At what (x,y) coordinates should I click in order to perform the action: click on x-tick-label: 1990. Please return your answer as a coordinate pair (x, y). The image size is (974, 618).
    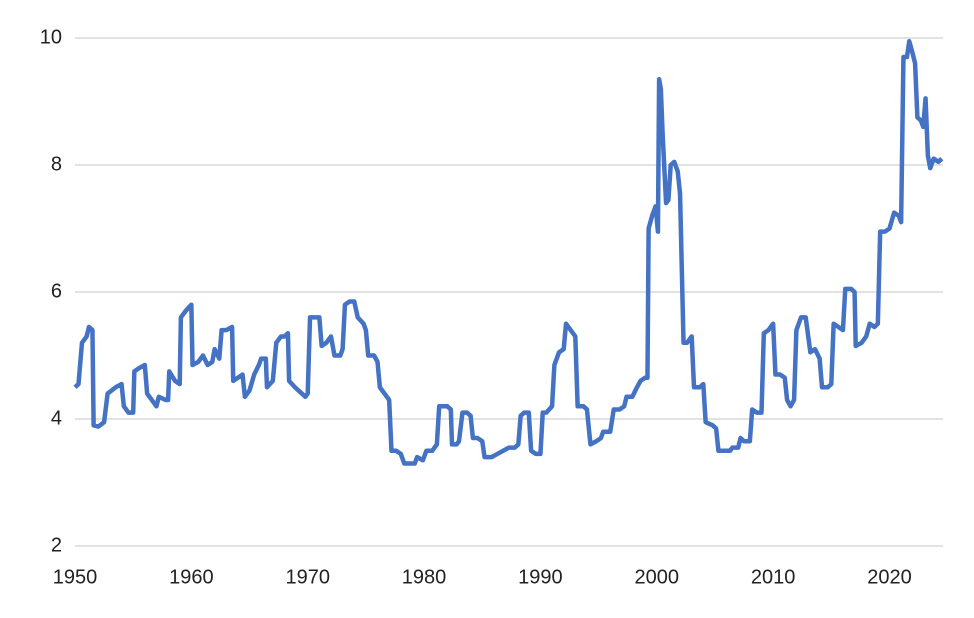
    Looking at the image, I should click on (540, 577).